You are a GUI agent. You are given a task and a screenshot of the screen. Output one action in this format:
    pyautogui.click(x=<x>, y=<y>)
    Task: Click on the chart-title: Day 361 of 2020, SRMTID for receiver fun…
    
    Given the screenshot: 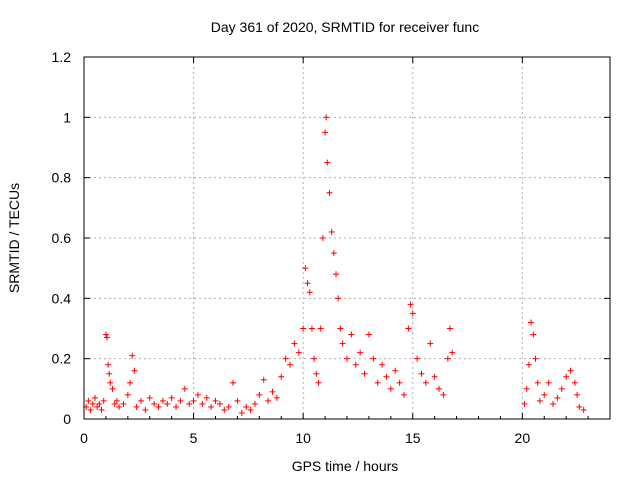 What is the action you would take?
    pyautogui.click(x=345, y=27)
    